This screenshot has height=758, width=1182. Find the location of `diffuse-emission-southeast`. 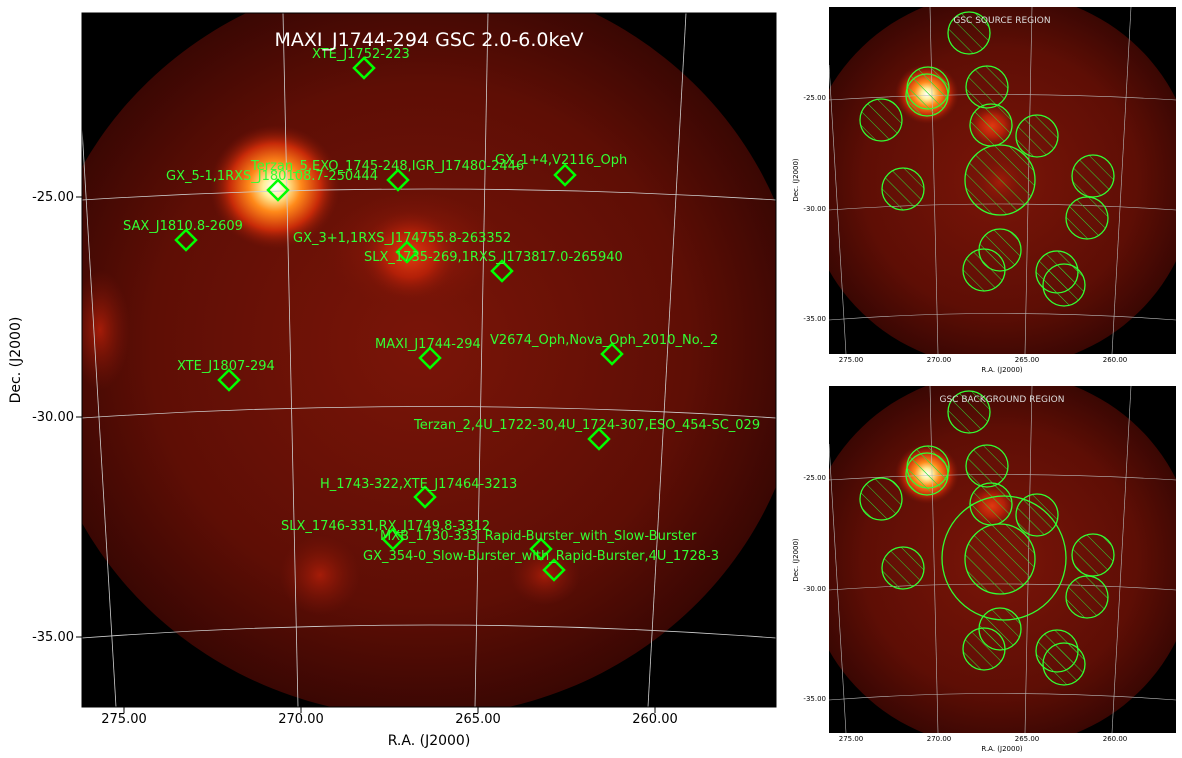

diffuse-emission-southeast is located at coordinates (545, 575).